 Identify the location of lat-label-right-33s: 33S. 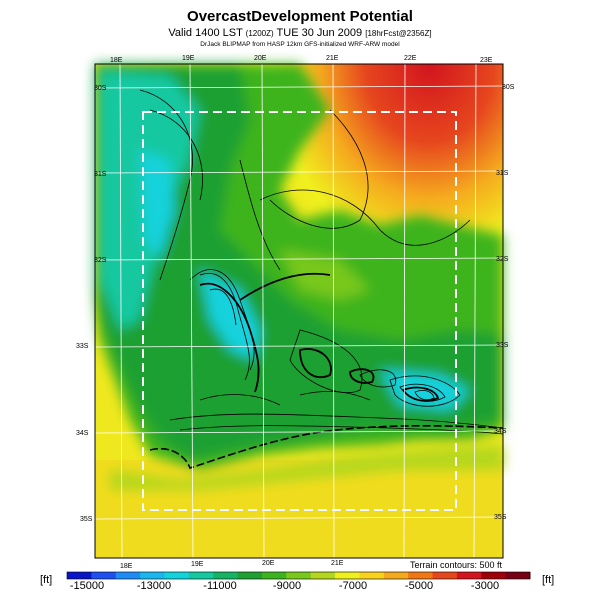
(502, 345).